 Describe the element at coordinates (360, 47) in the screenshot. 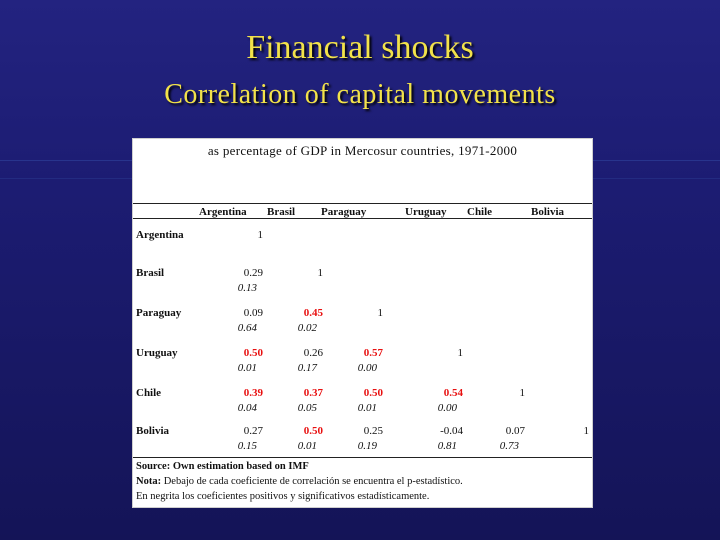

I see `slide-title: Financial shocks` at that location.